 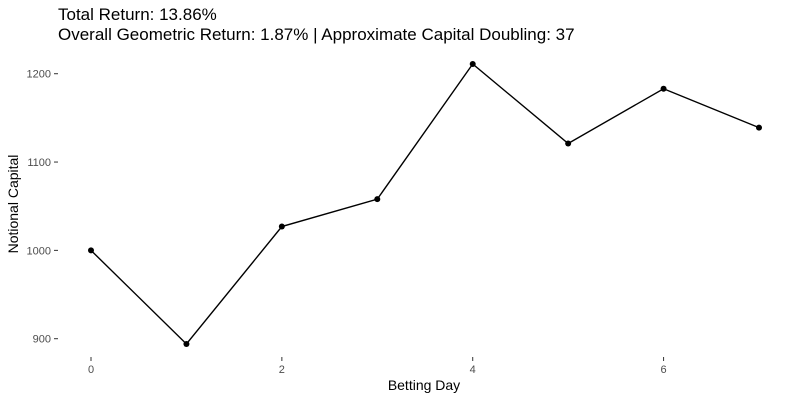 What do you see at coordinates (424, 385) in the screenshot?
I see `x-axis-title: Betting Day` at bounding box center [424, 385].